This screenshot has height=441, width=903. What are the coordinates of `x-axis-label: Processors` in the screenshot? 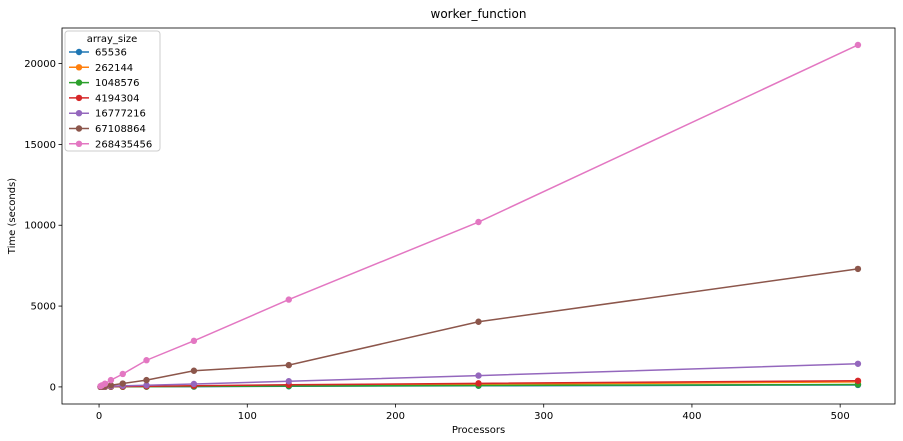 It's located at (478, 430).